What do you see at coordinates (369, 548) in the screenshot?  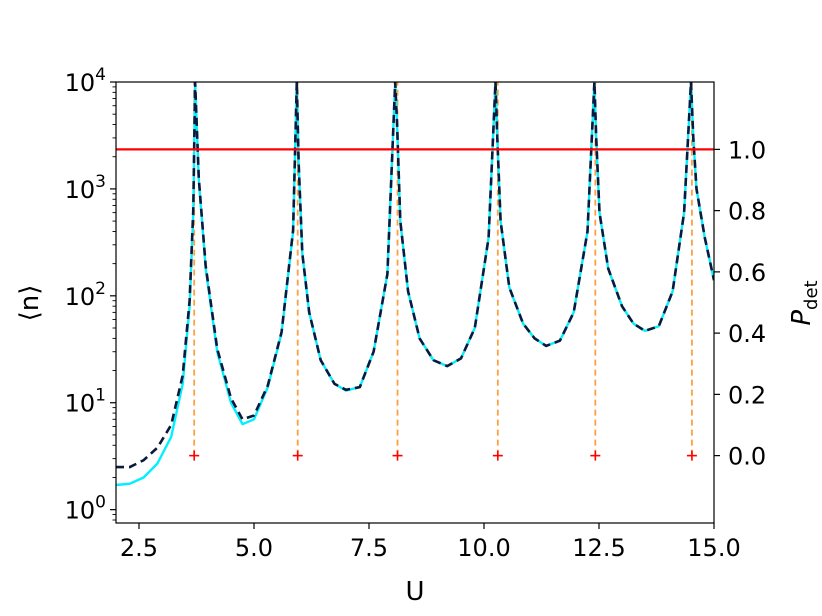 I see `x-tick-label-2: 7.5` at bounding box center [369, 548].